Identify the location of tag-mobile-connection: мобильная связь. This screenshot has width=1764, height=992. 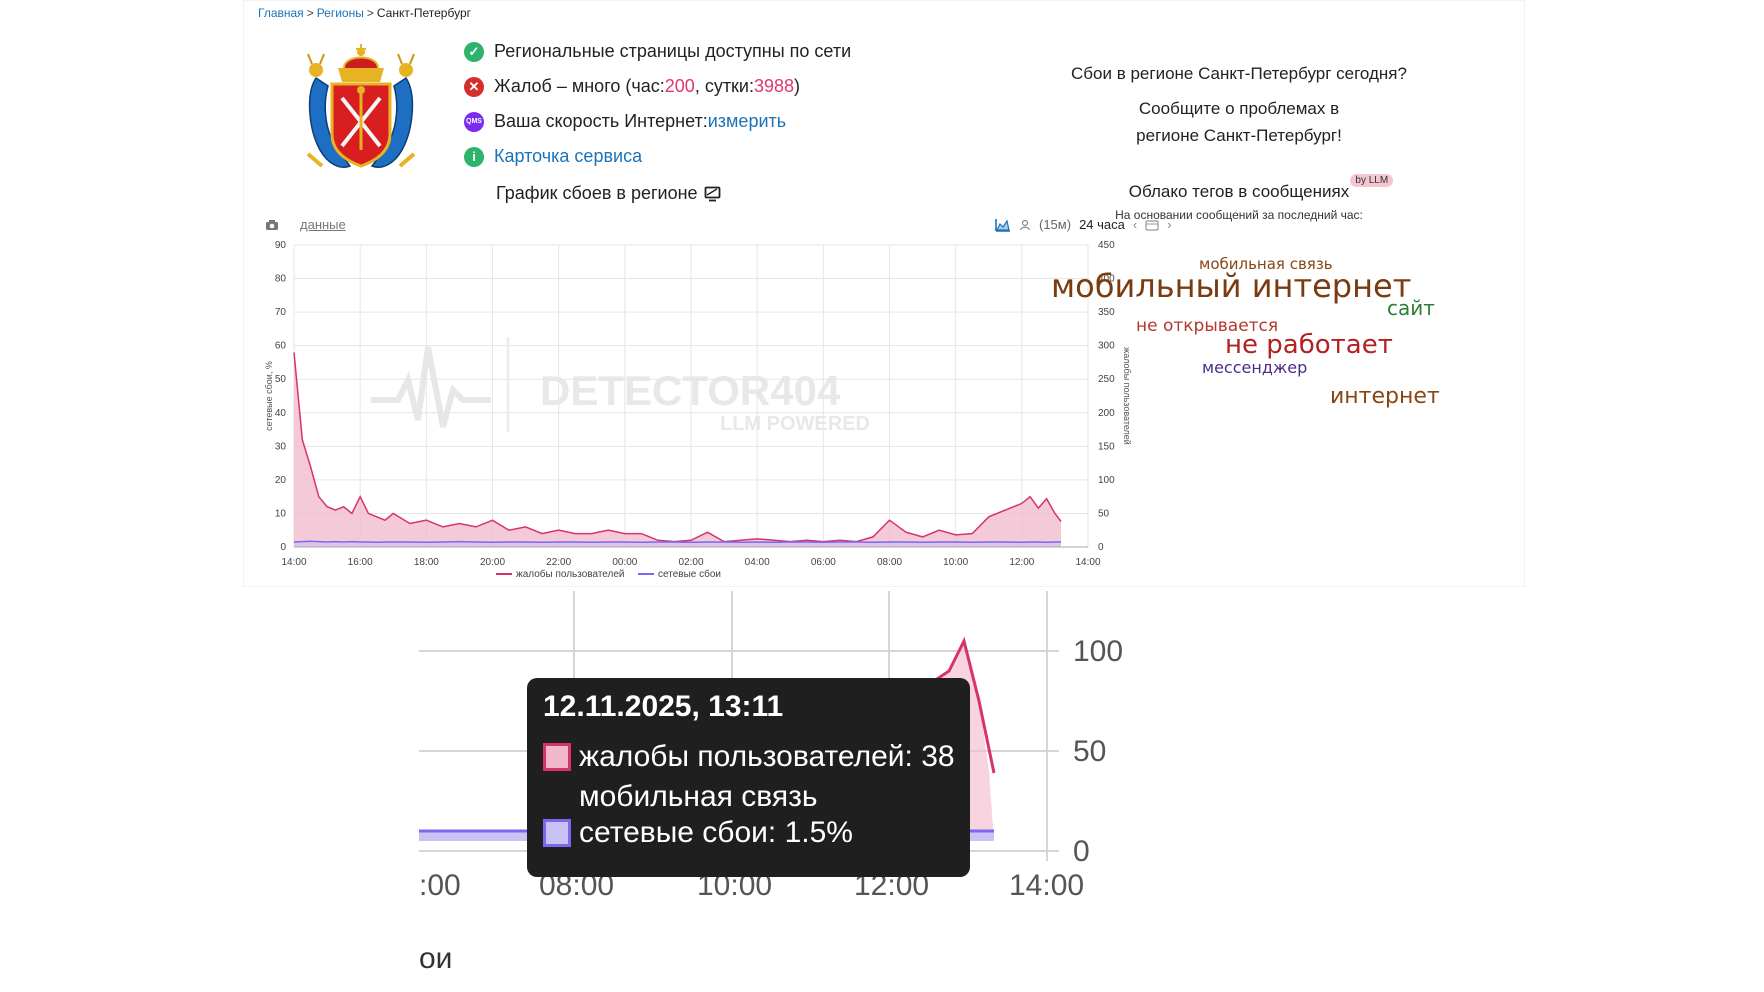
(1266, 264).